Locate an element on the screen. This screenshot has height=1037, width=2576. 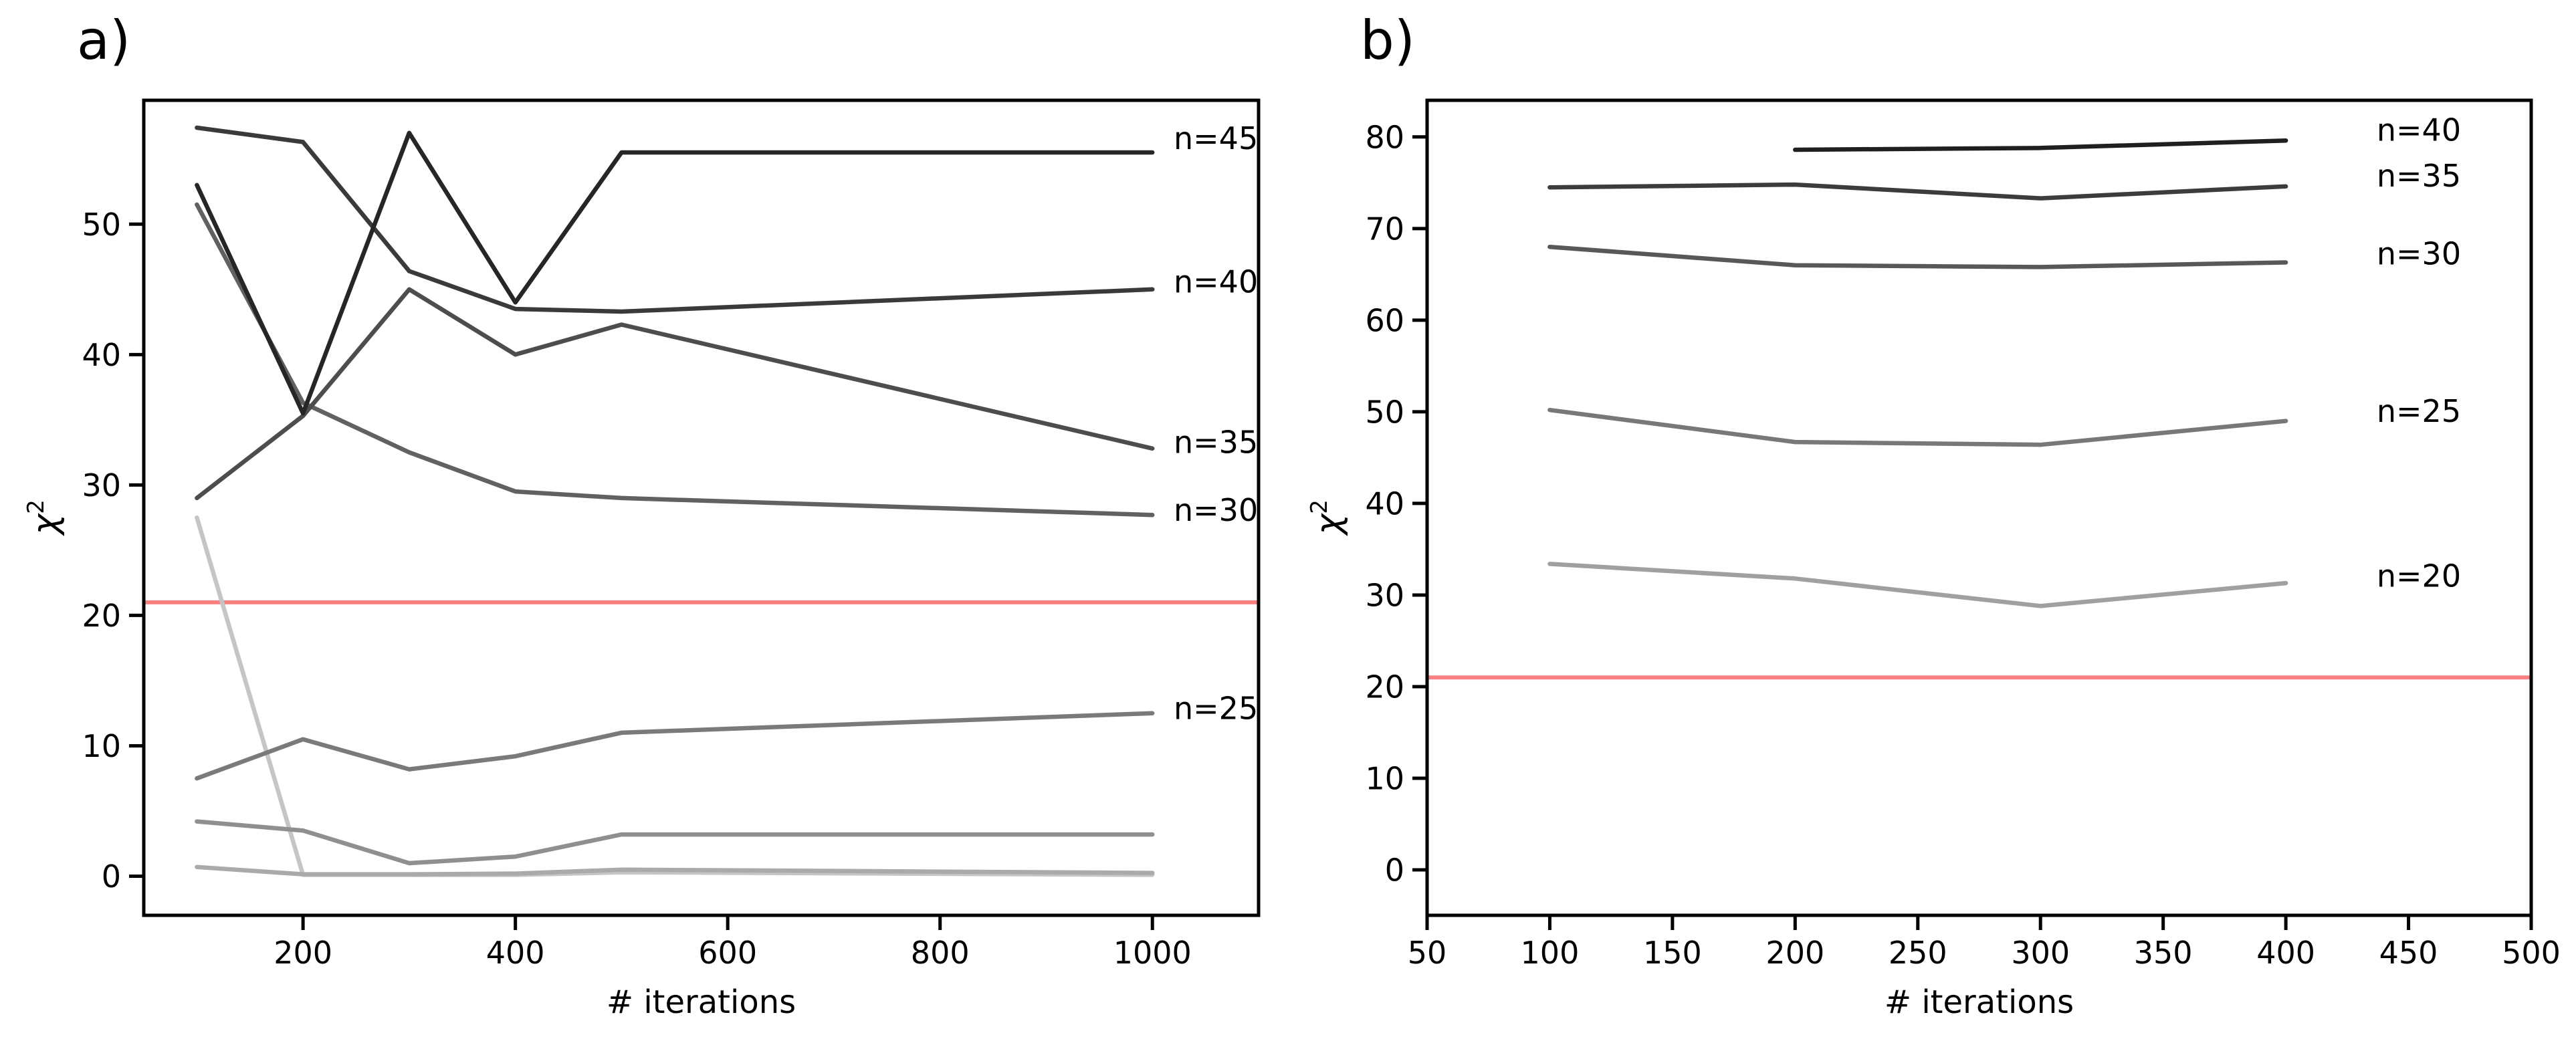
x-tick-label: 100 is located at coordinates (1550, 953).